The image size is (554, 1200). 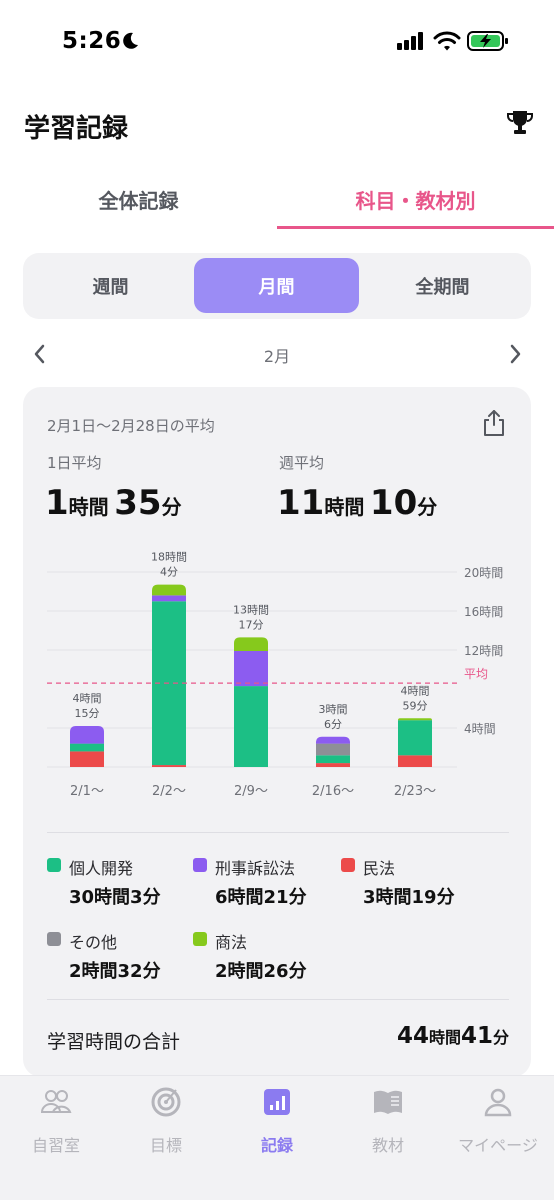 I want to click on battery-icon, so click(x=487, y=41).